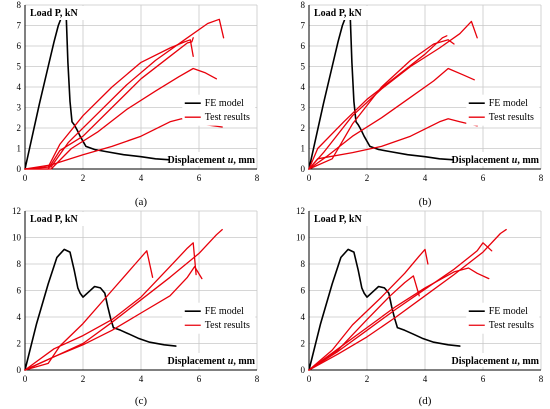  Describe the element at coordinates (425, 401) in the screenshot. I see `panel-caption: (d)` at that location.